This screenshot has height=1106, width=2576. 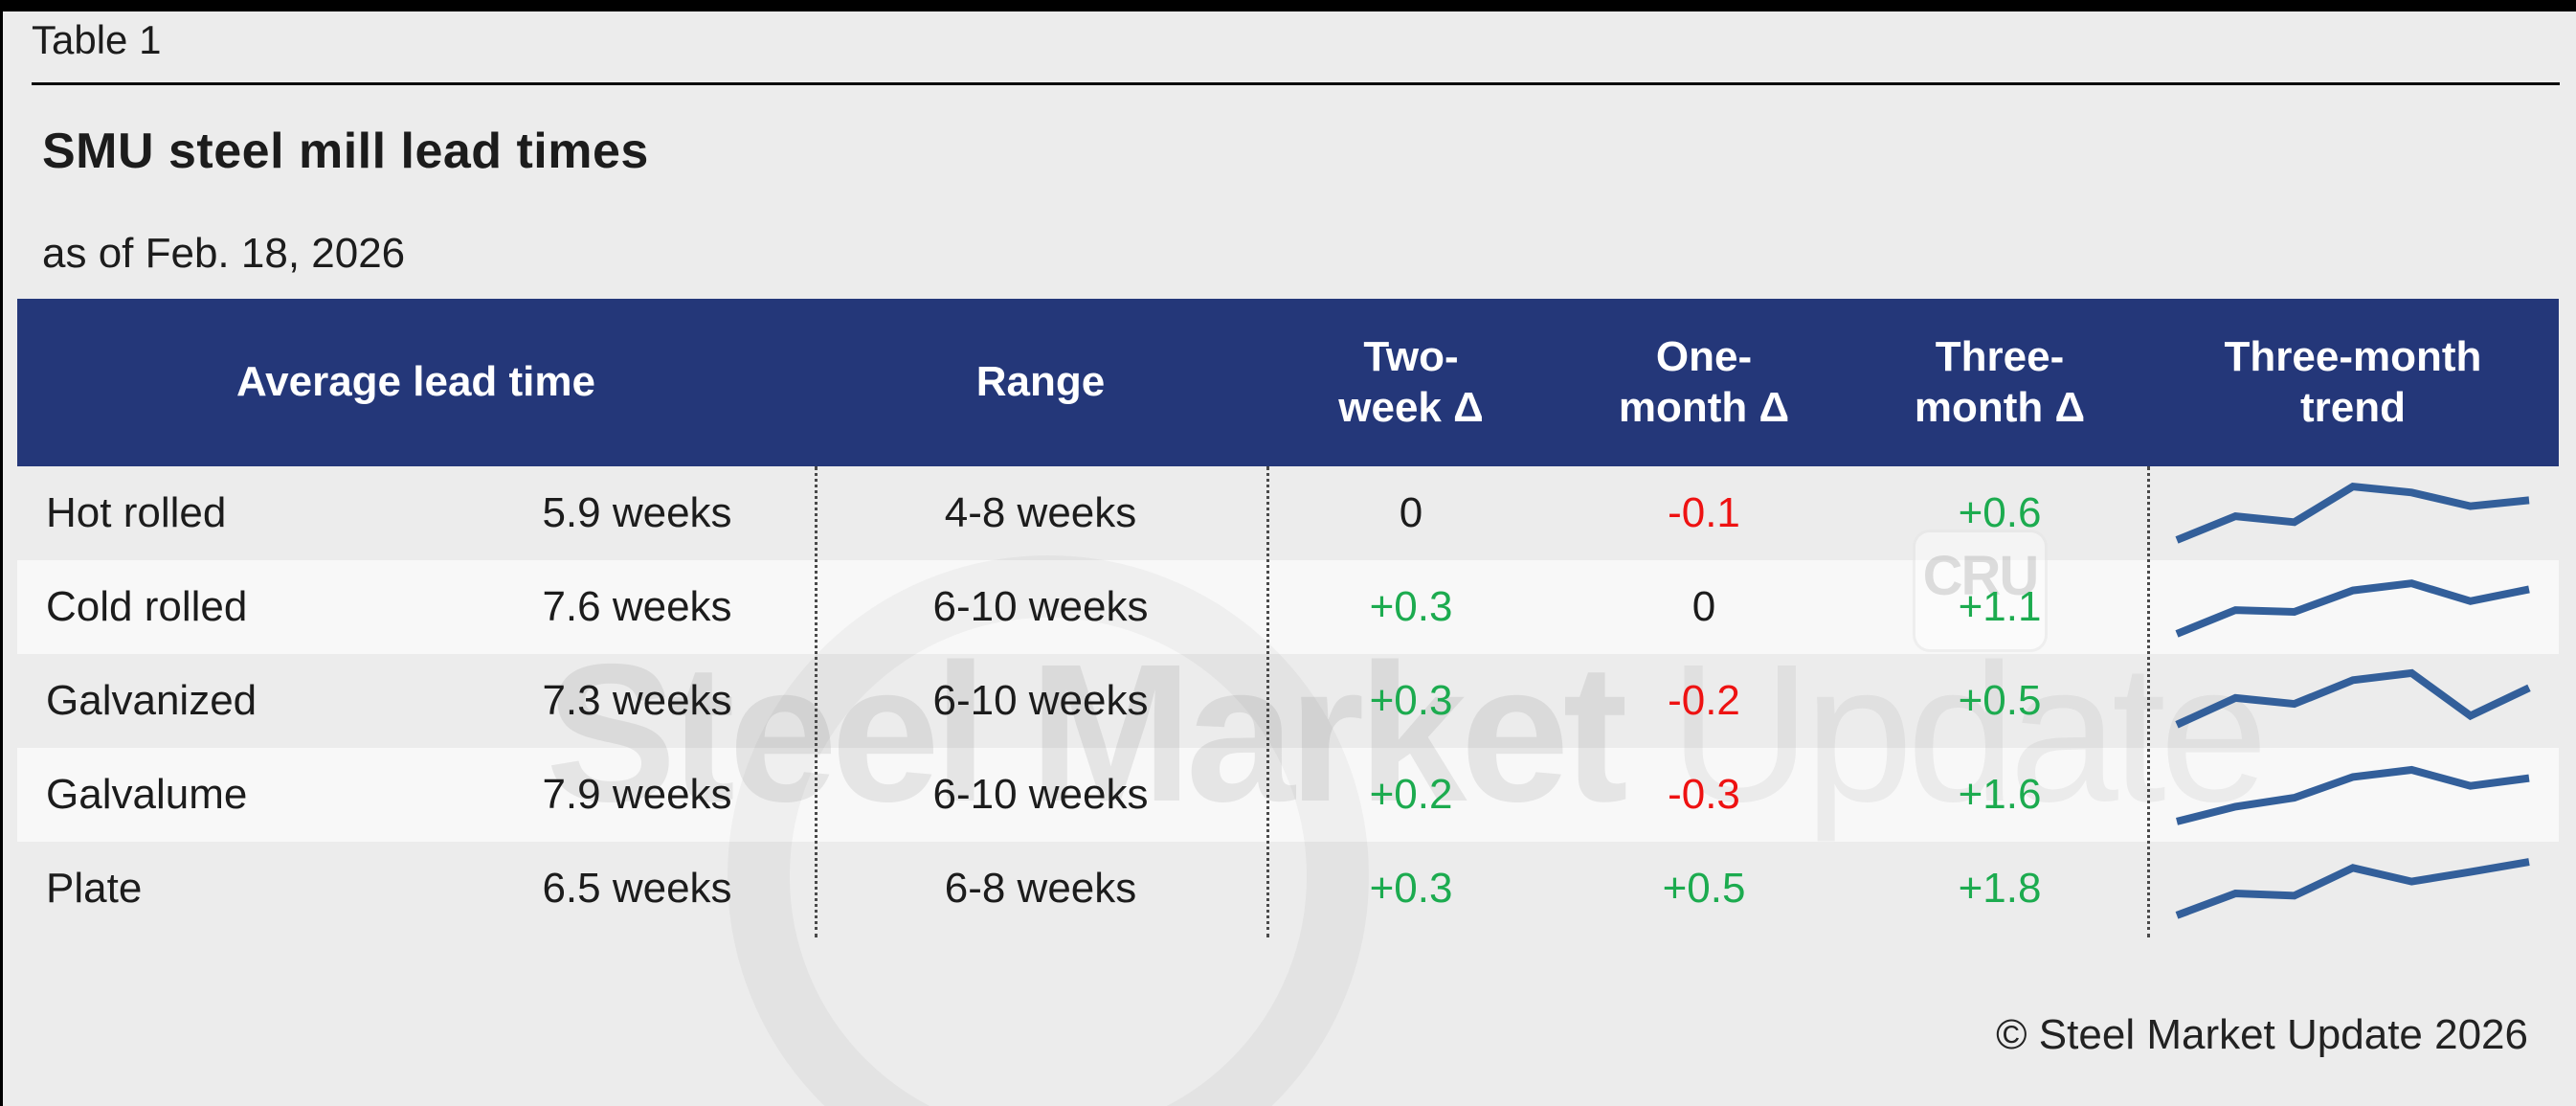 I want to click on one-month-delta-cell: +0.5, so click(x=1704, y=888).